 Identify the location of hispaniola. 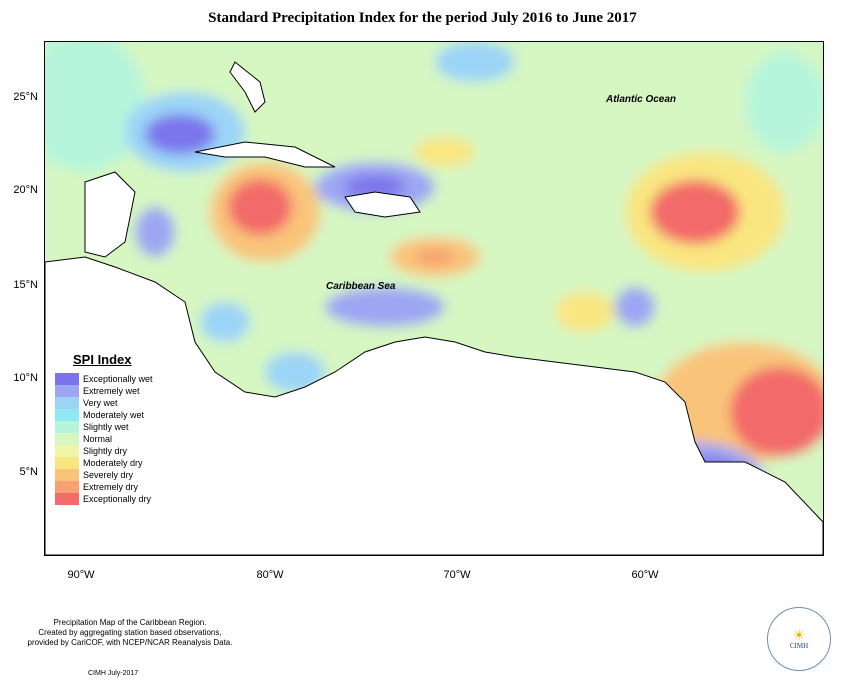
(382, 204).